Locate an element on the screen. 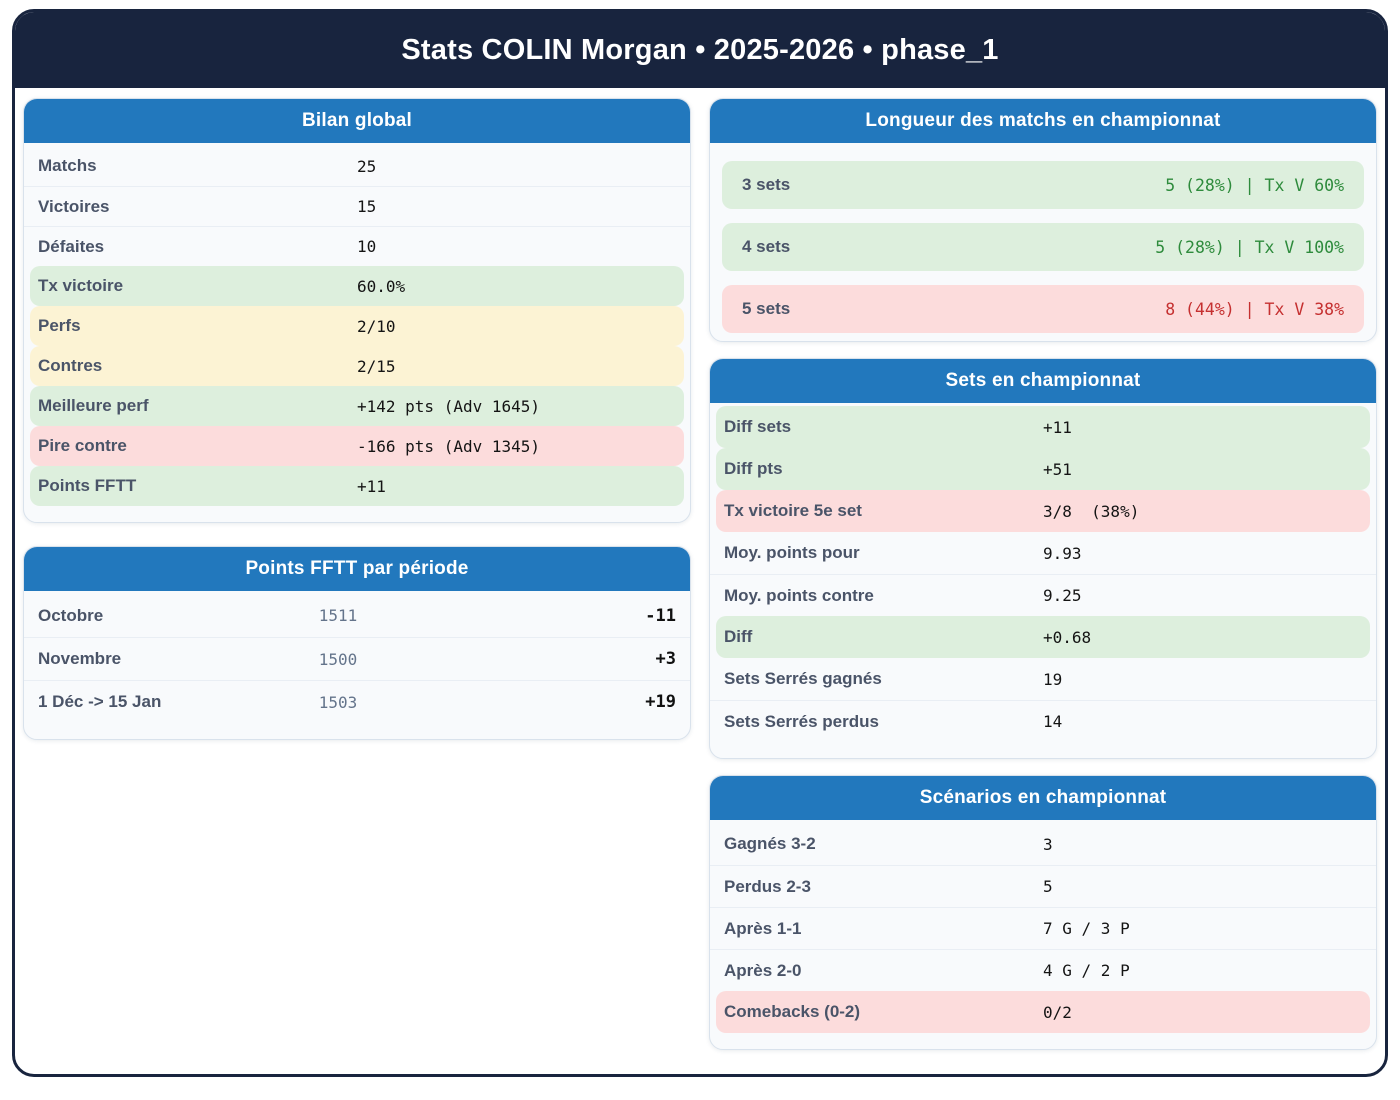 The image size is (1400, 1100). stat-value: 9.93 is located at coordinates (1062, 553).